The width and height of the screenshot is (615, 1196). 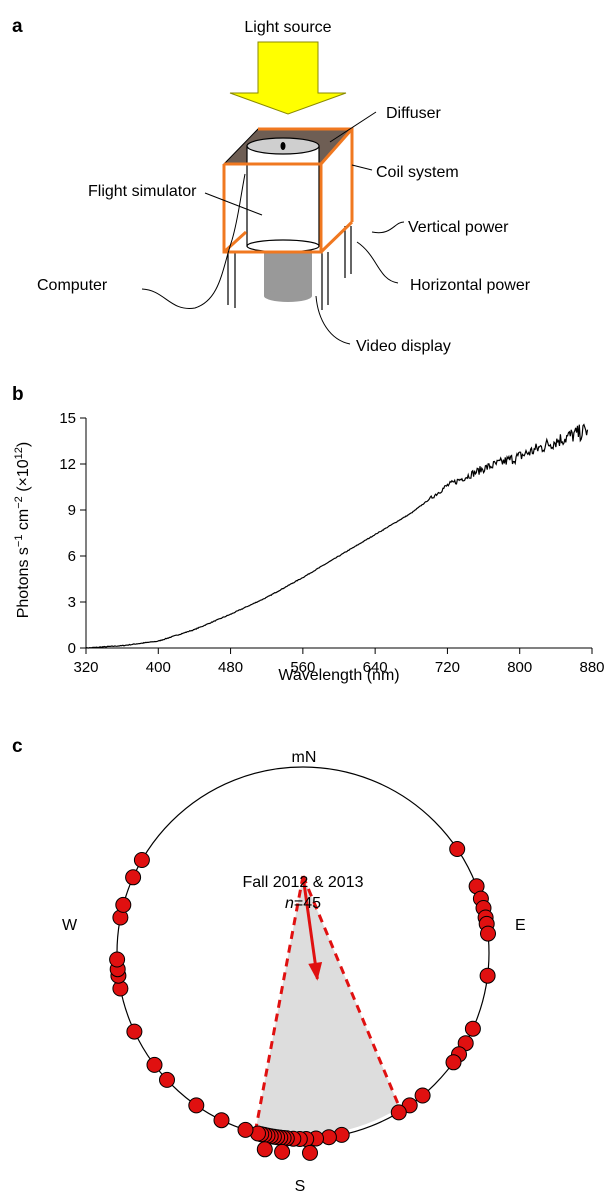 I want to click on label-light-source: Light source, so click(x=287, y=27).